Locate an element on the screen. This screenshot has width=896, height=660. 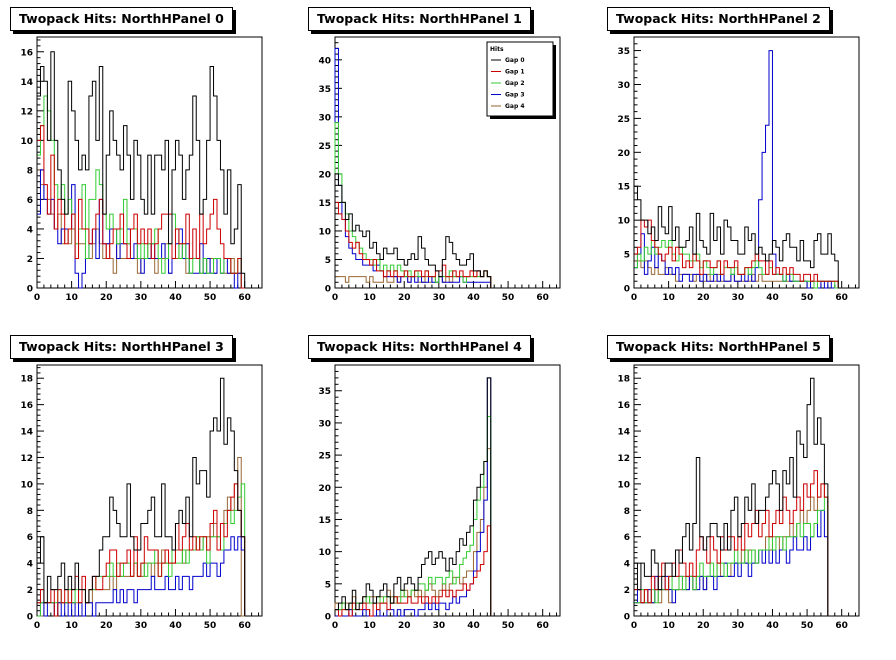
legend-box is located at coordinates (520, 79).